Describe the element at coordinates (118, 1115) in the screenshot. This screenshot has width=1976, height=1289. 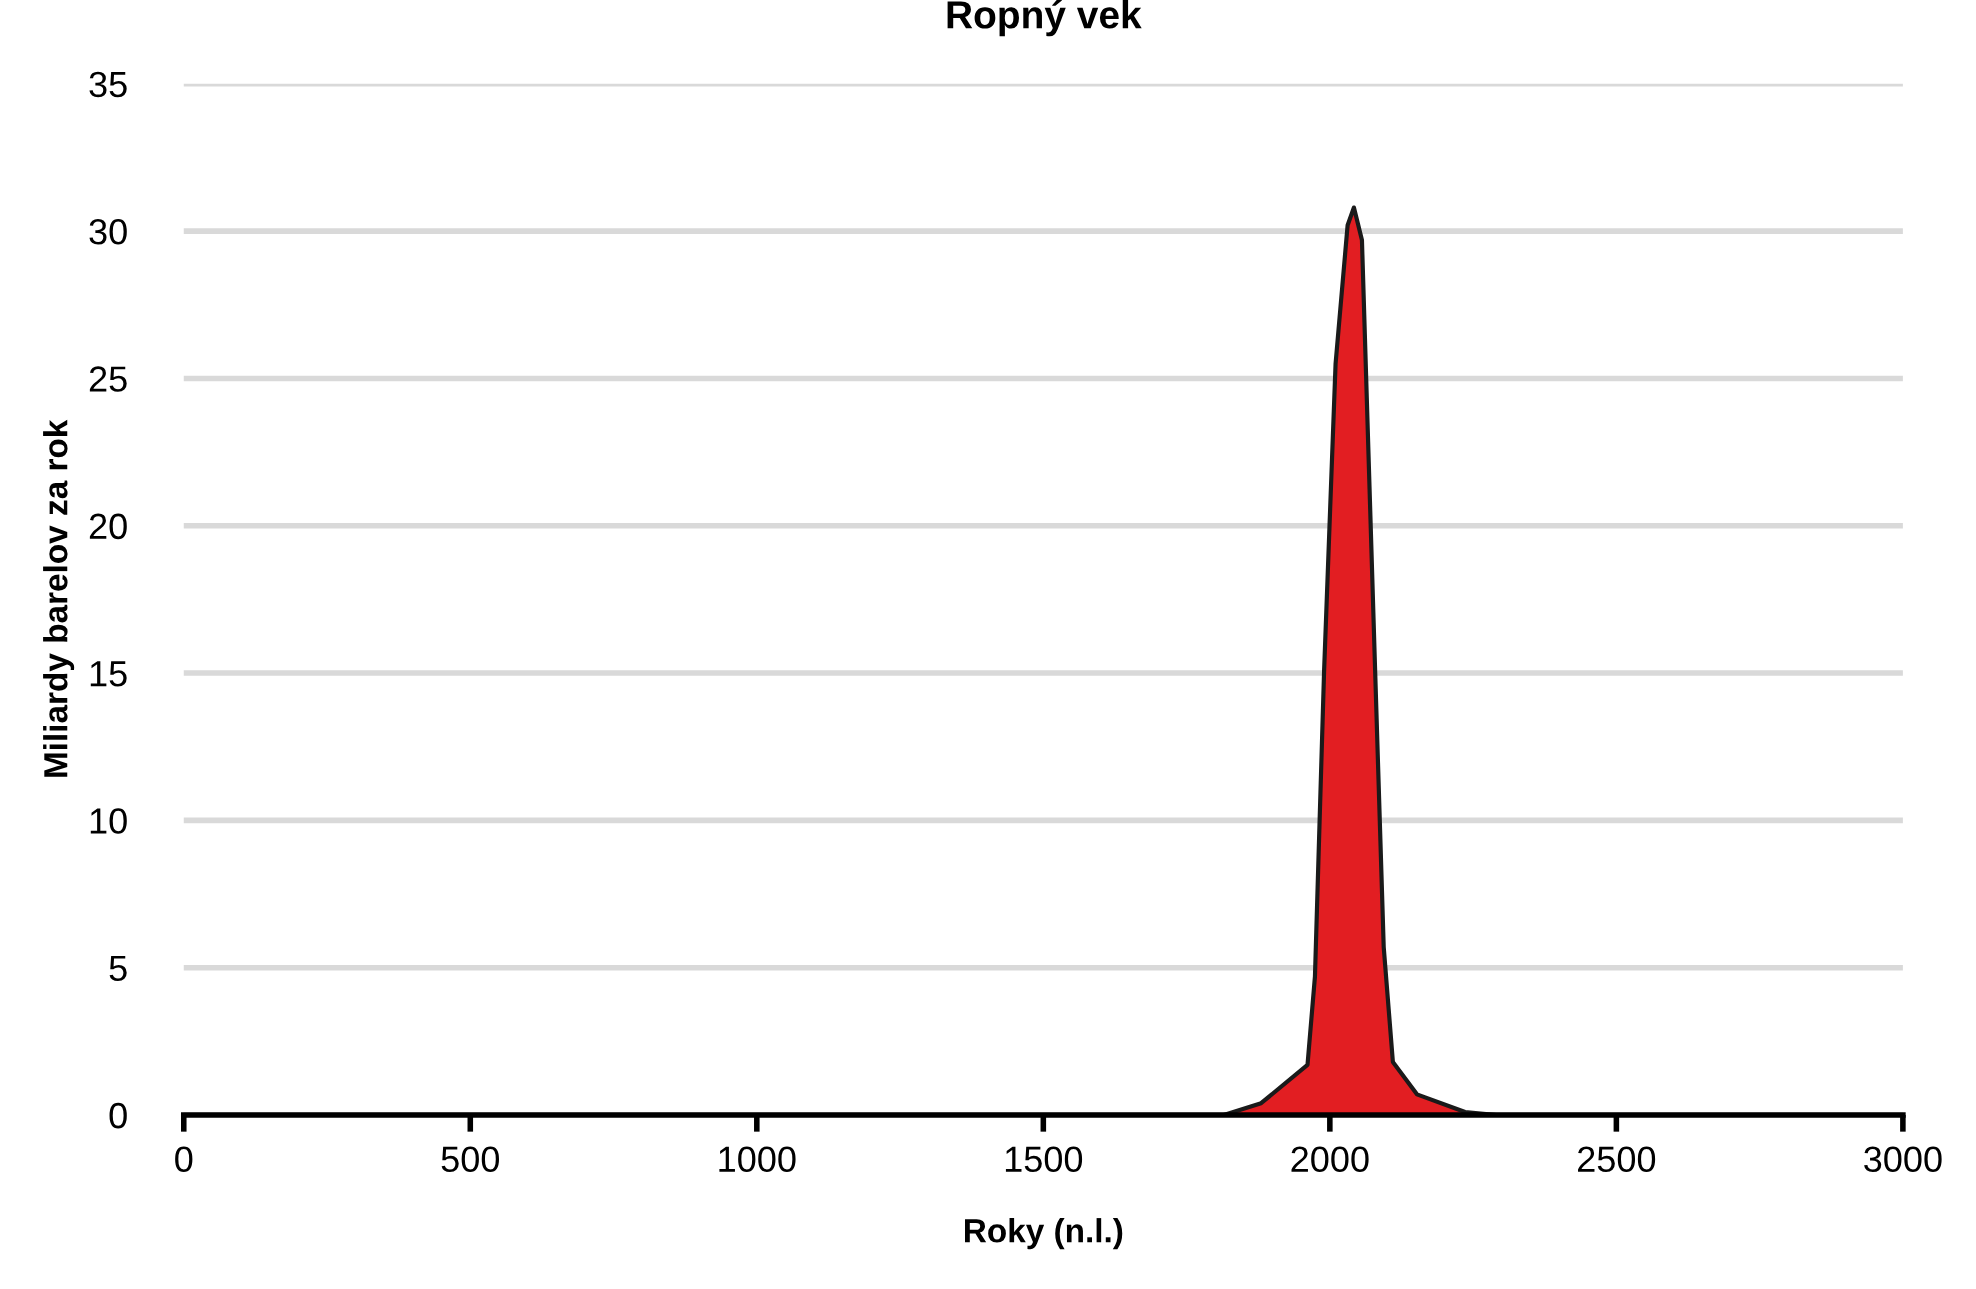
I see `y-tick-label: 0` at that location.